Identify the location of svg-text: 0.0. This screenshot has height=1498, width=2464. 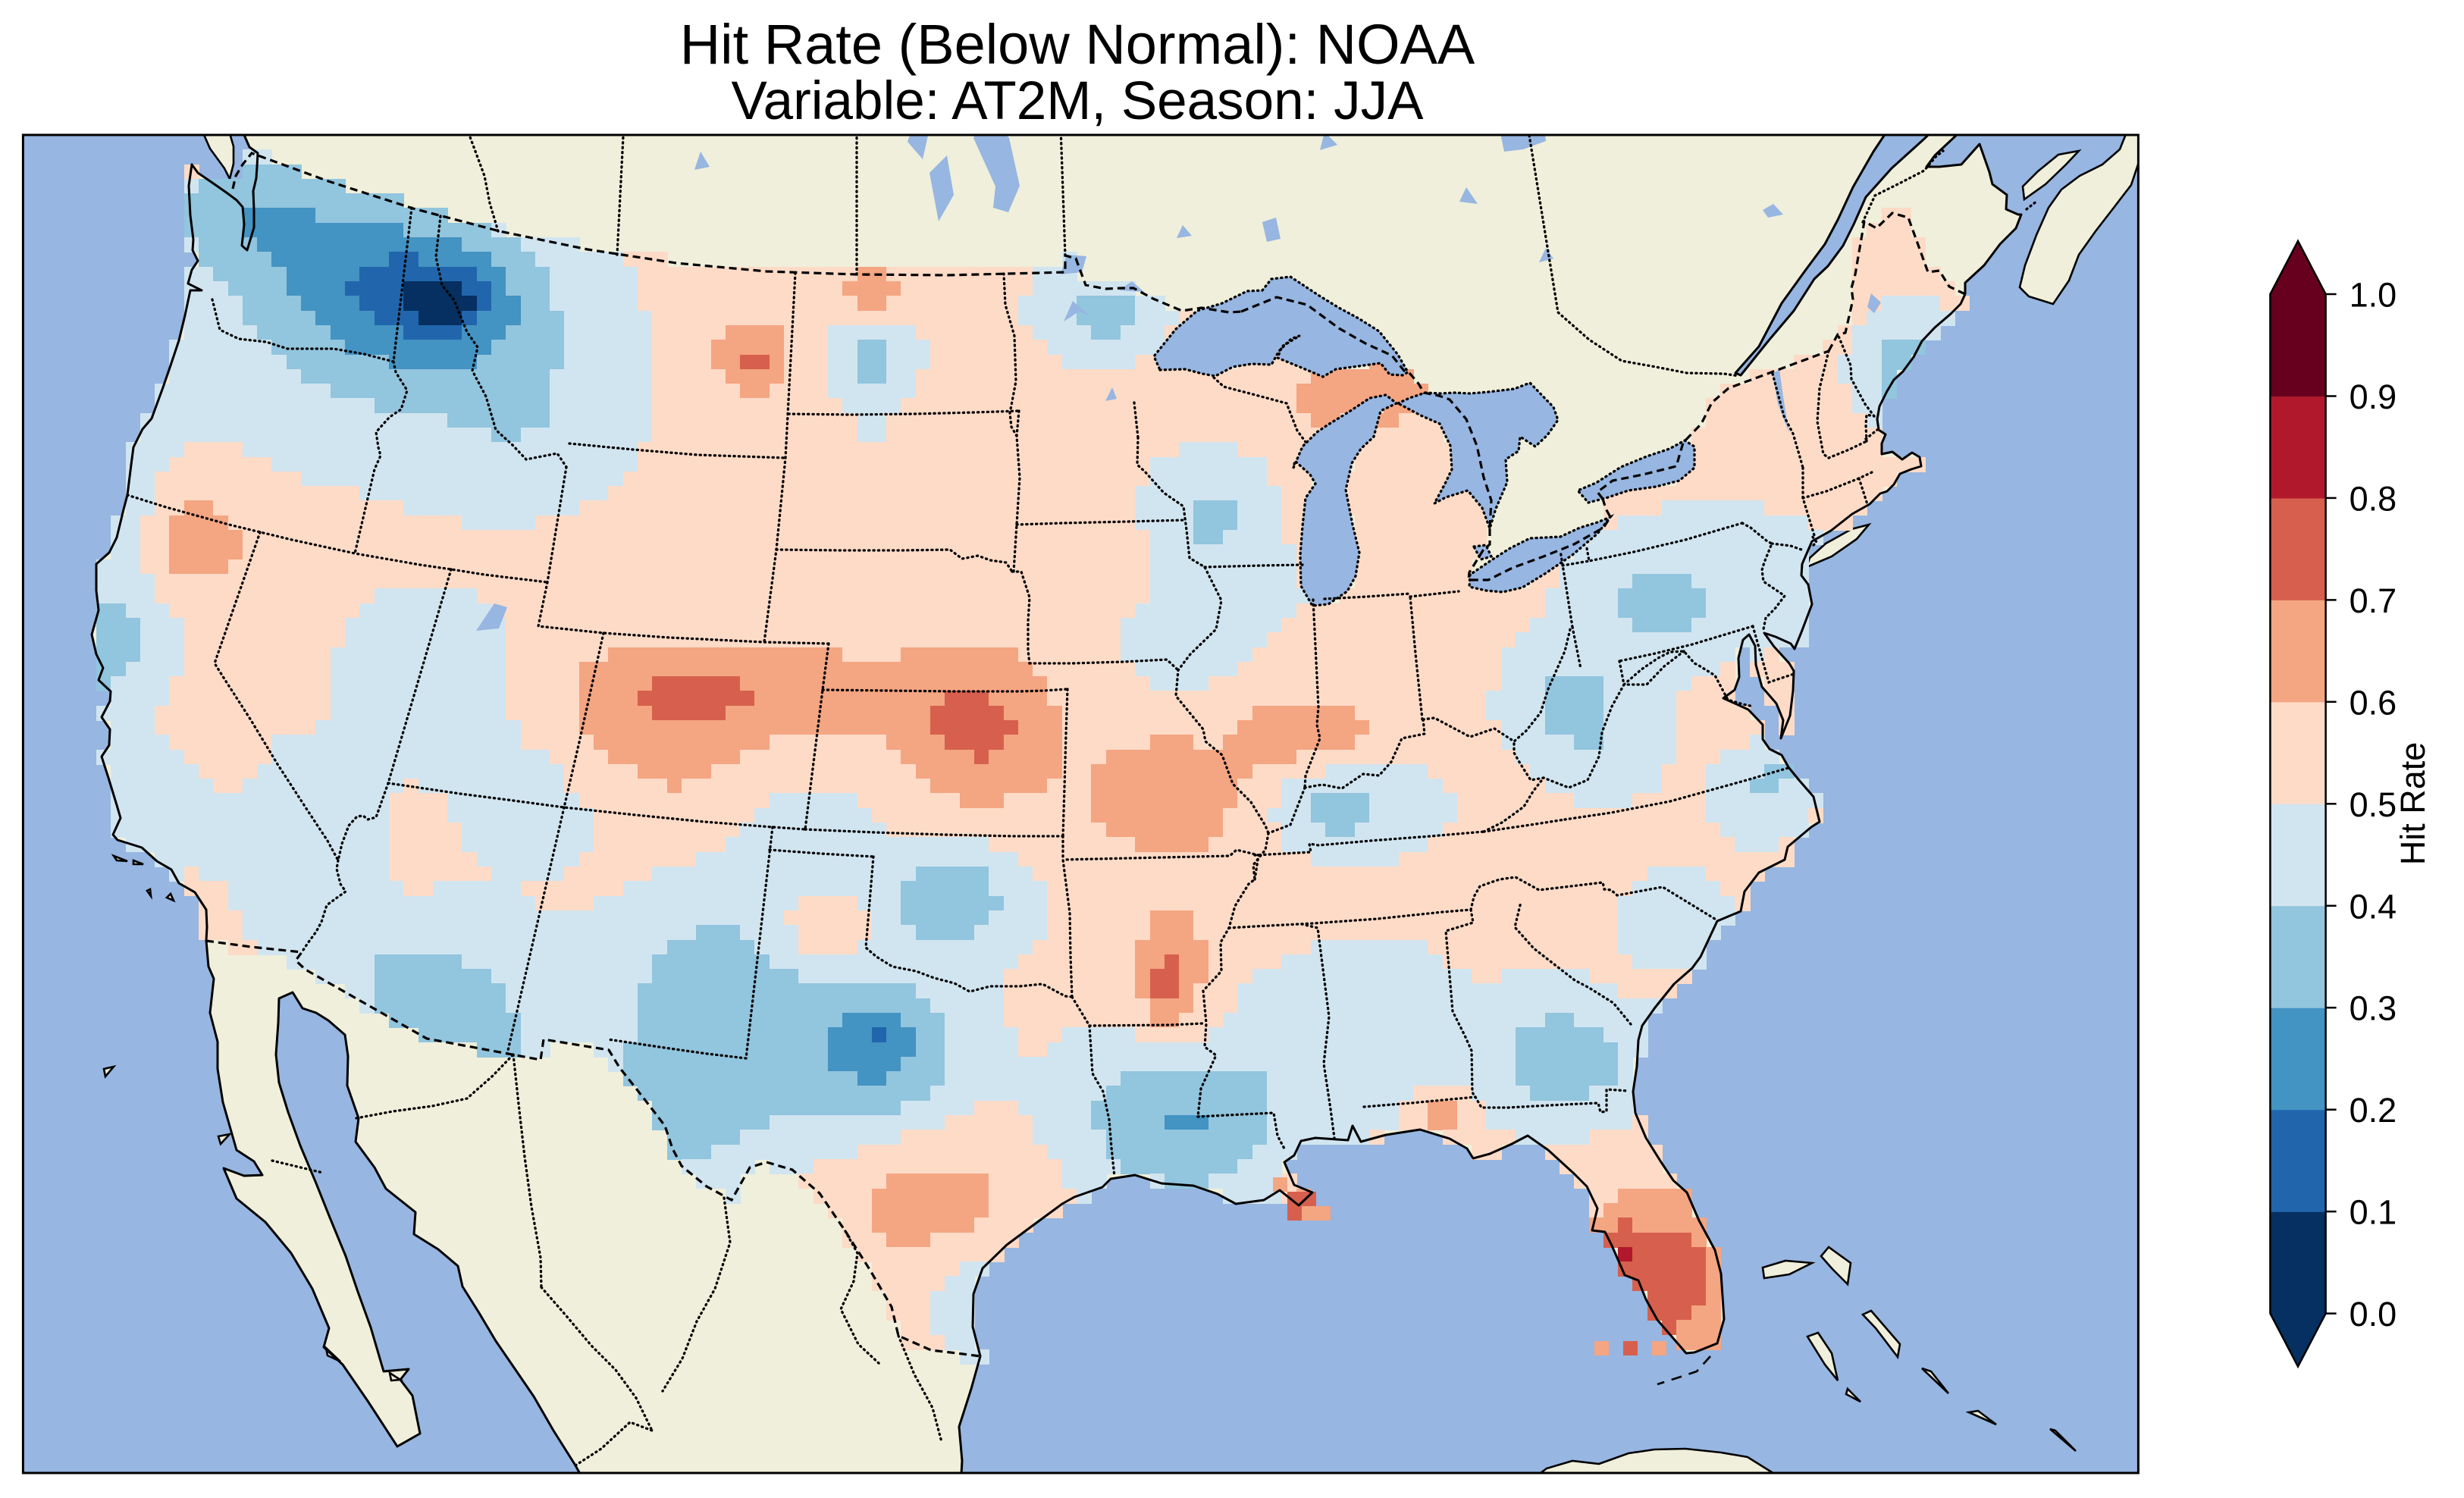
(2374, 1314).